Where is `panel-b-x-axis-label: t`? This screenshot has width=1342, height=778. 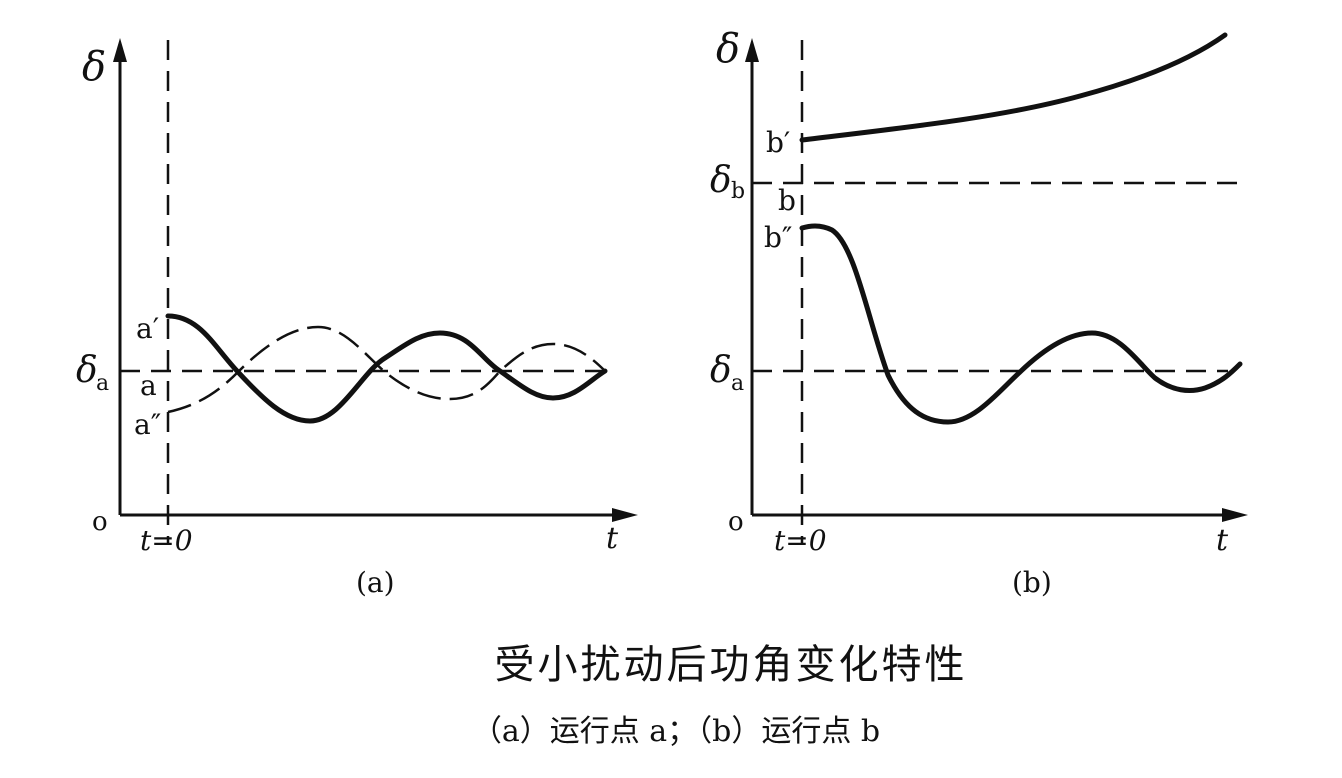
panel-b-x-axis-label: t is located at coordinates (1222, 540).